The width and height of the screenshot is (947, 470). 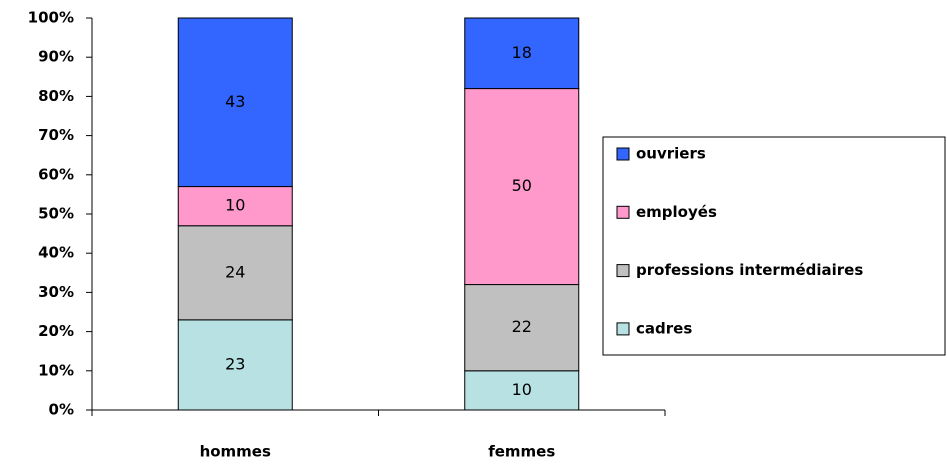 I want to click on y-tick-label: 70%, so click(x=56, y=135).